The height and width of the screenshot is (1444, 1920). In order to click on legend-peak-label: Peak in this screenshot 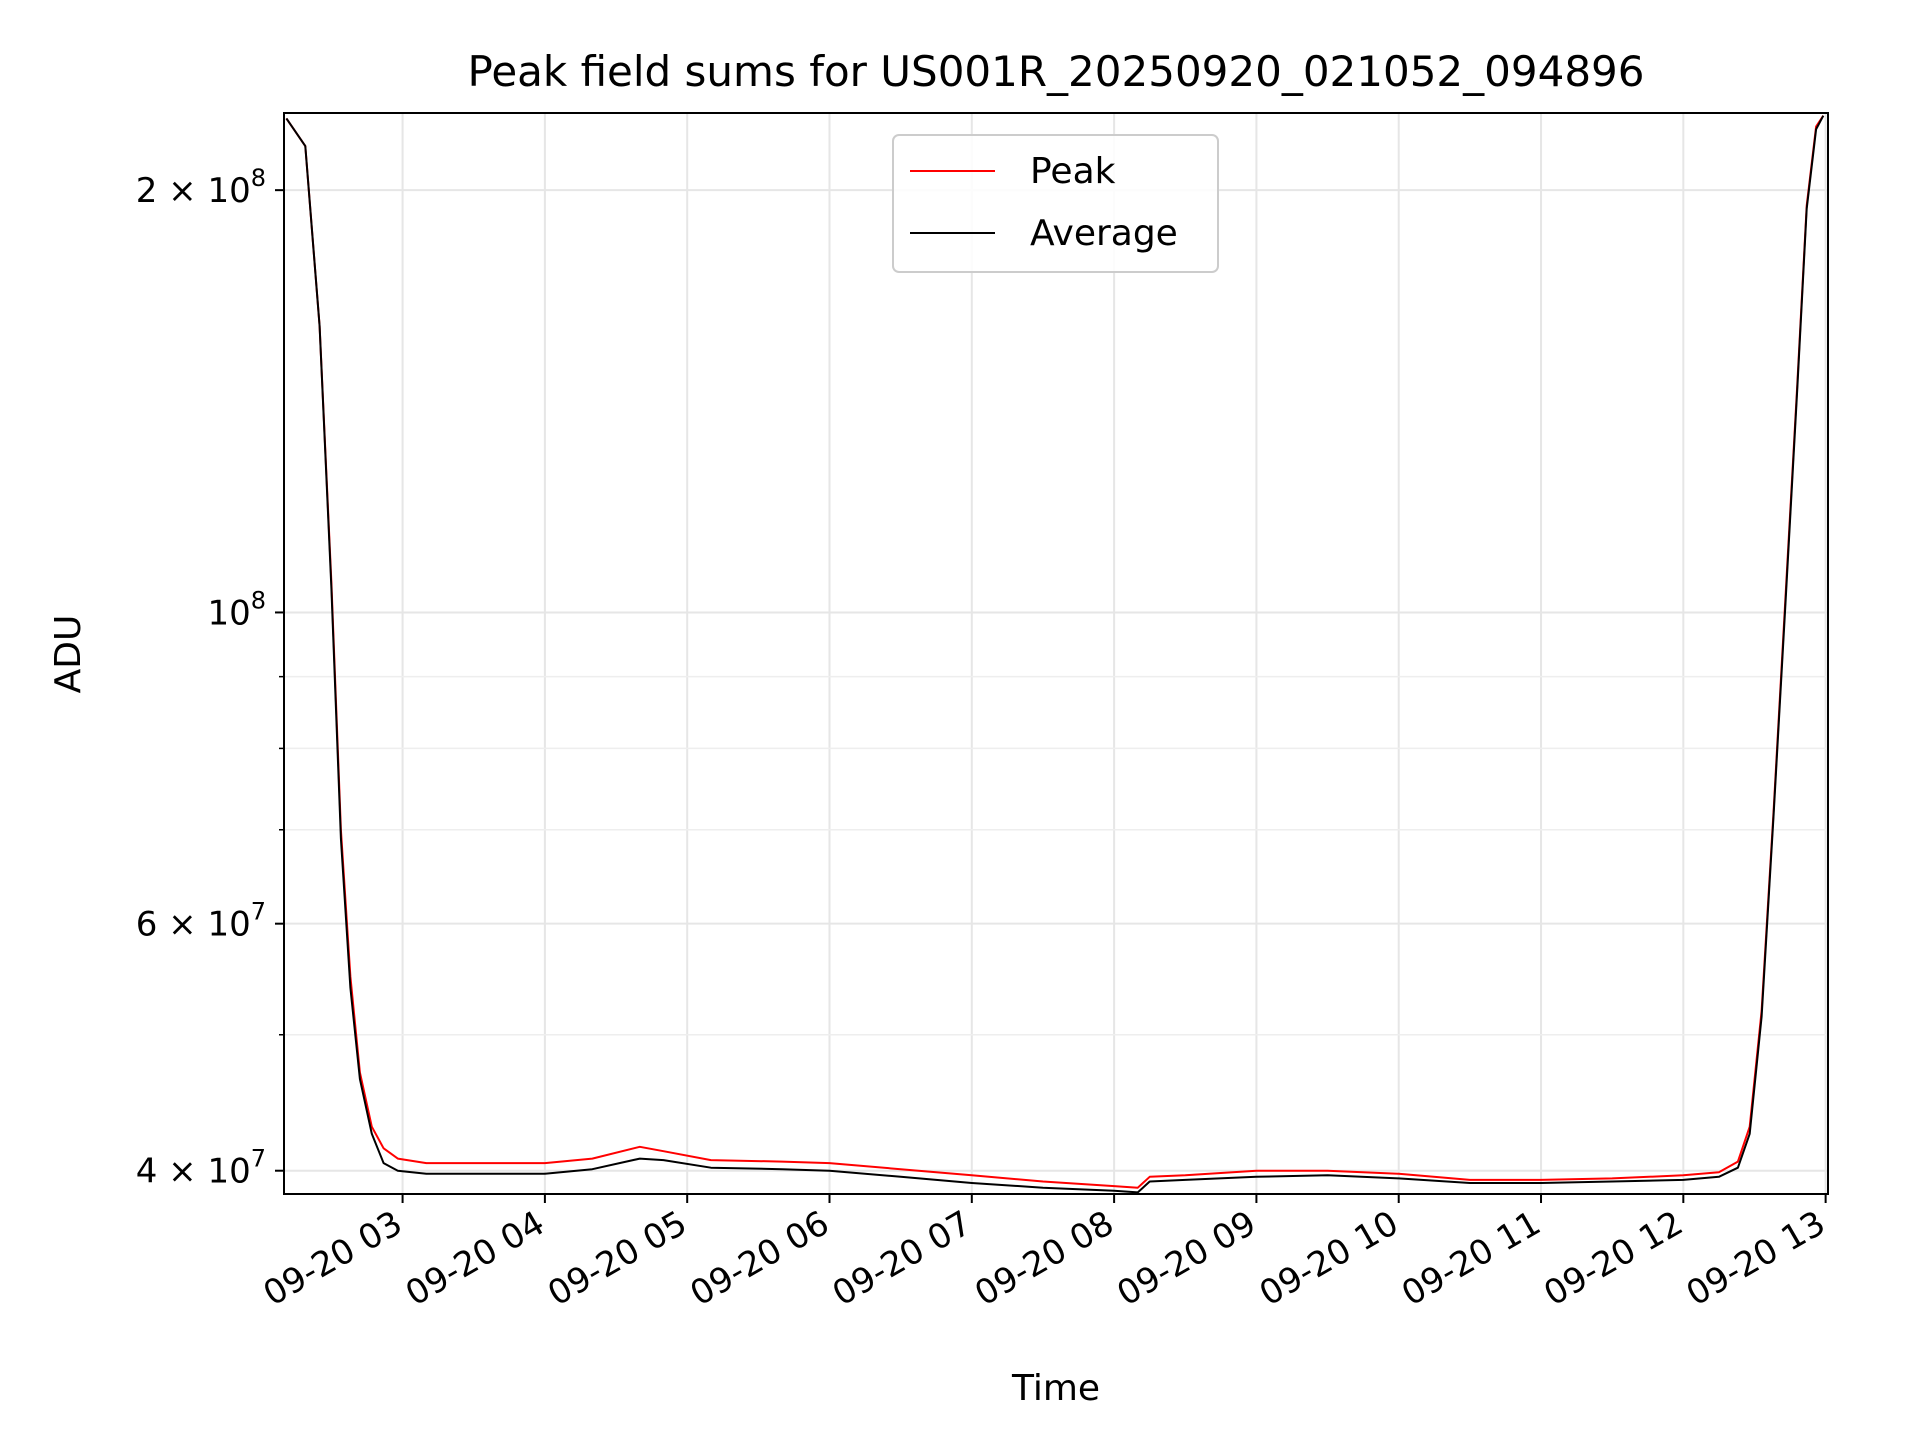, I will do `click(1073, 171)`.